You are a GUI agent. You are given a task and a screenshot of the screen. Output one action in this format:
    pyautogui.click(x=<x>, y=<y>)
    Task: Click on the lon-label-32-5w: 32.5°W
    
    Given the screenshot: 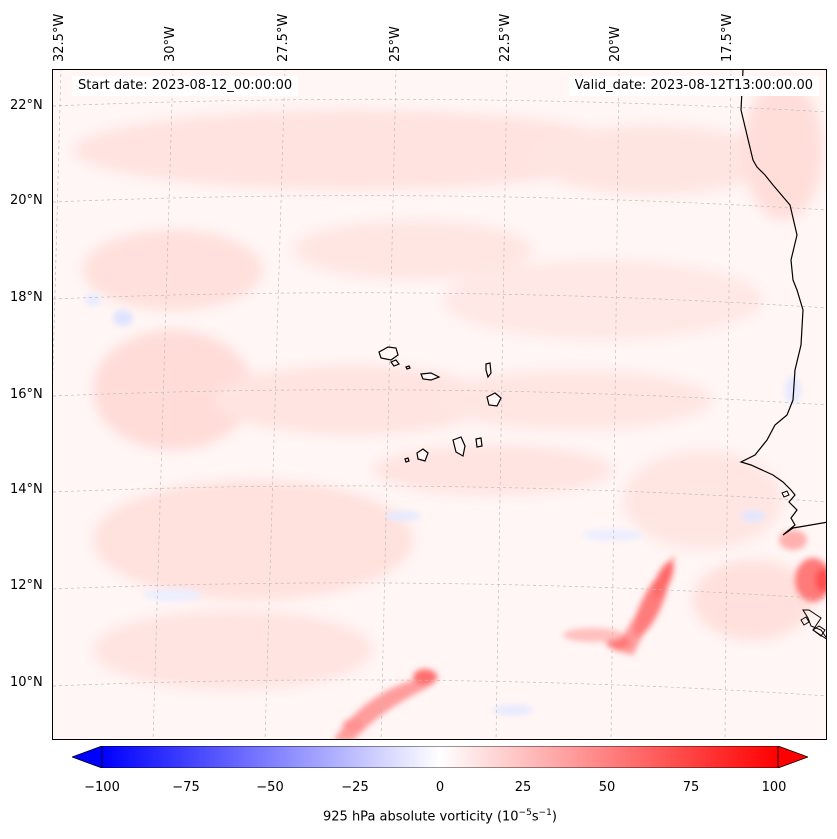 What is the action you would take?
    pyautogui.click(x=59, y=37)
    